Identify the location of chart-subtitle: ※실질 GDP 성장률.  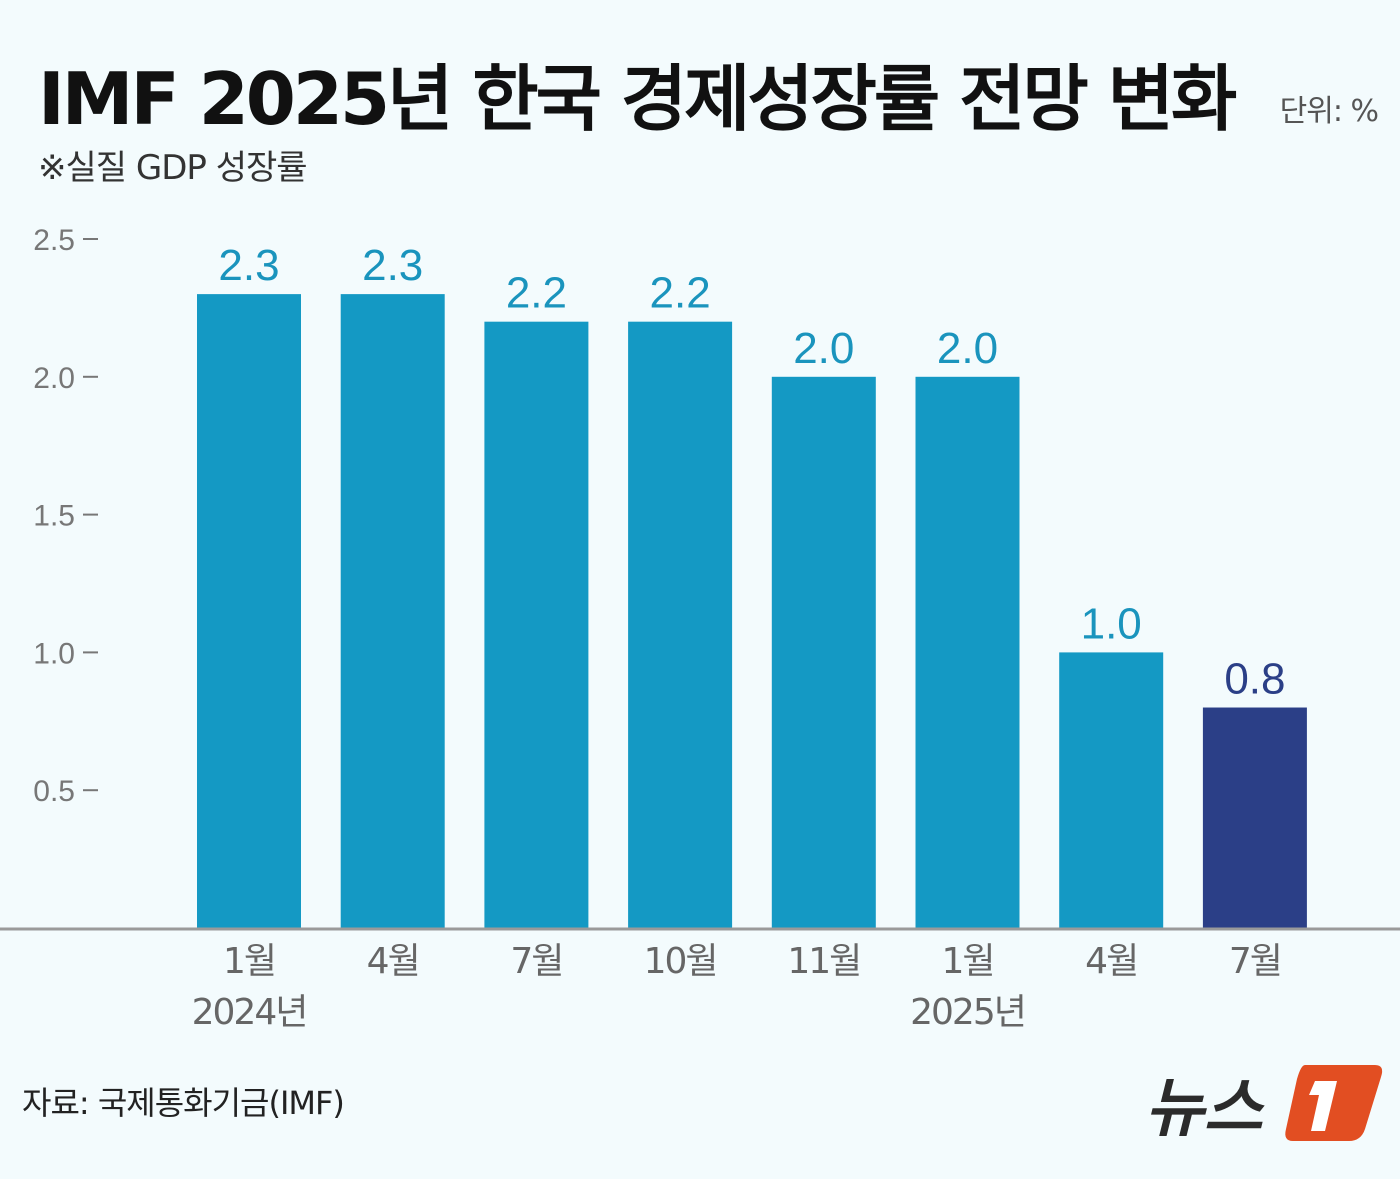
(173, 168).